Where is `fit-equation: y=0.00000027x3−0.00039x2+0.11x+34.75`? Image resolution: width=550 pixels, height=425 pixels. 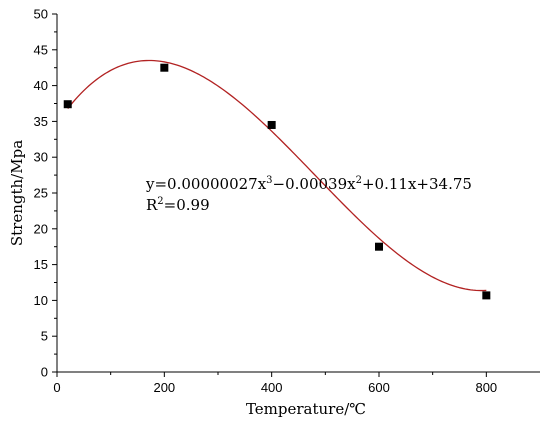
fit-equation: y=0.00000027x3−0.00039x2+0.11x+34.75 is located at coordinates (308, 184).